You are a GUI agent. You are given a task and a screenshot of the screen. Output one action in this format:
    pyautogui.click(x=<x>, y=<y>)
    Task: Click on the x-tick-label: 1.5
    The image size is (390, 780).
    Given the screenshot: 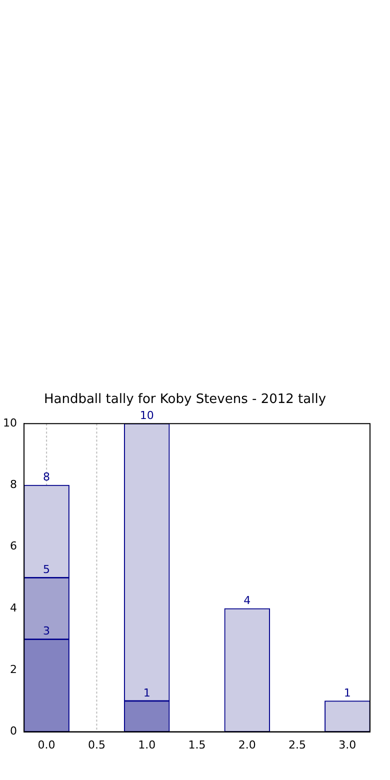 What is the action you would take?
    pyautogui.click(x=197, y=745)
    